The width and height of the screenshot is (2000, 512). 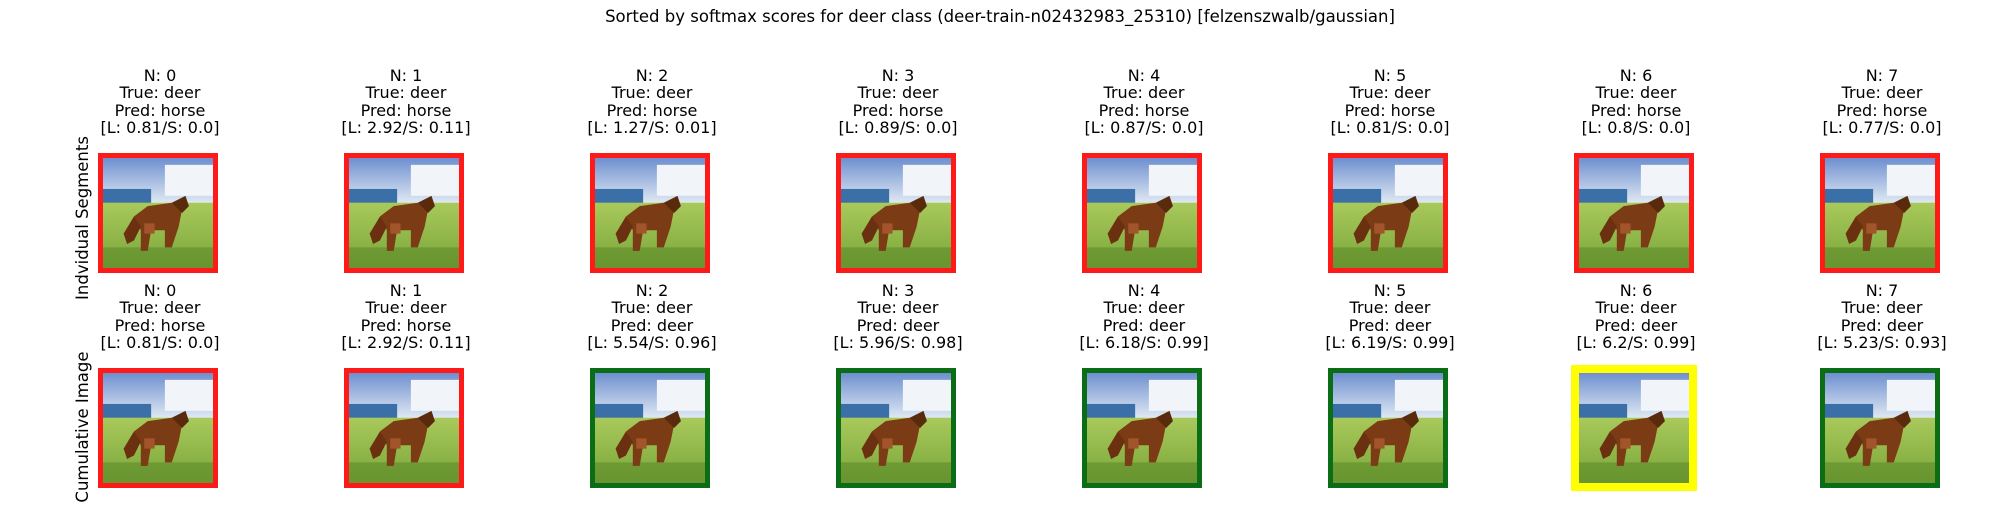 What do you see at coordinates (406, 290) in the screenshot?
I see `panel-index-label: N: 1` at bounding box center [406, 290].